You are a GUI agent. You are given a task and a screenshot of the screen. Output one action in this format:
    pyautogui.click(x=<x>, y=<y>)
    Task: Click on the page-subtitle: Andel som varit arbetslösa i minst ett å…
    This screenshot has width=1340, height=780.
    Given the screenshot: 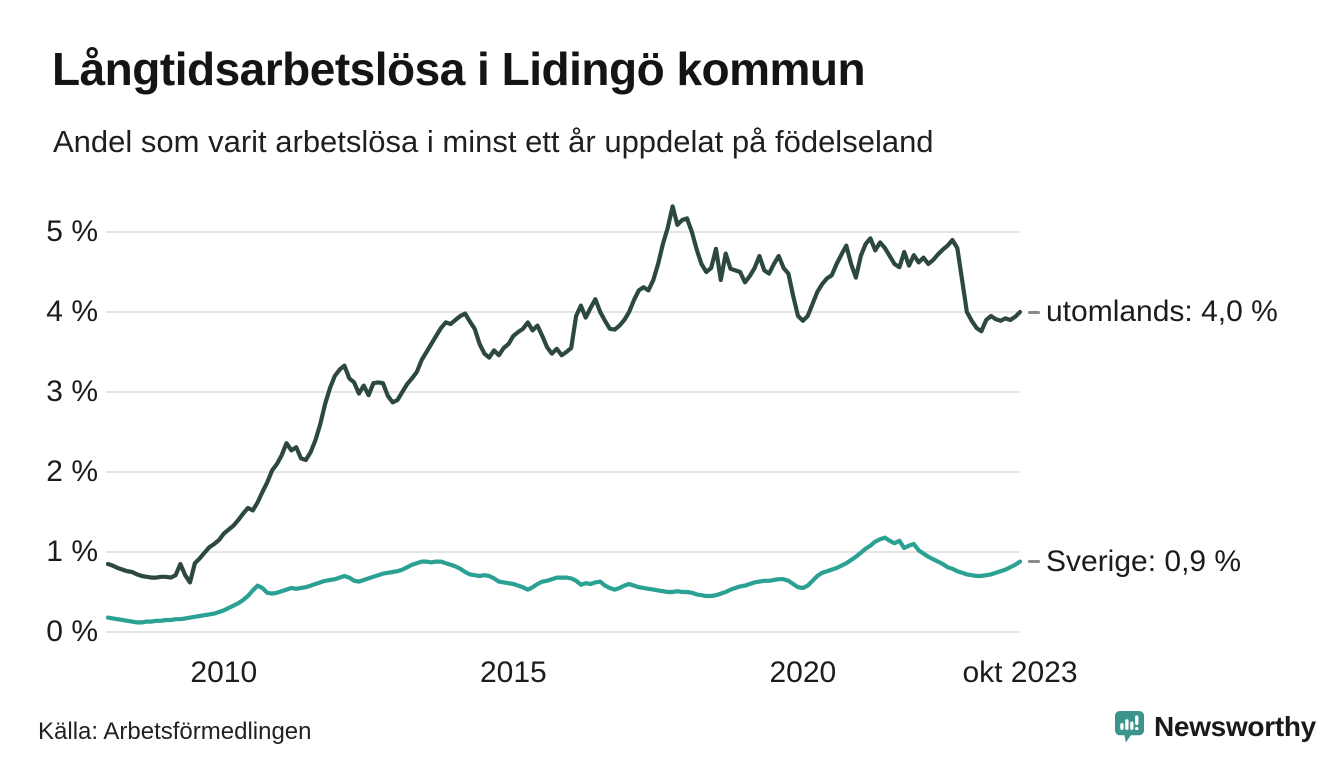 What is the action you would take?
    pyautogui.click(x=493, y=141)
    